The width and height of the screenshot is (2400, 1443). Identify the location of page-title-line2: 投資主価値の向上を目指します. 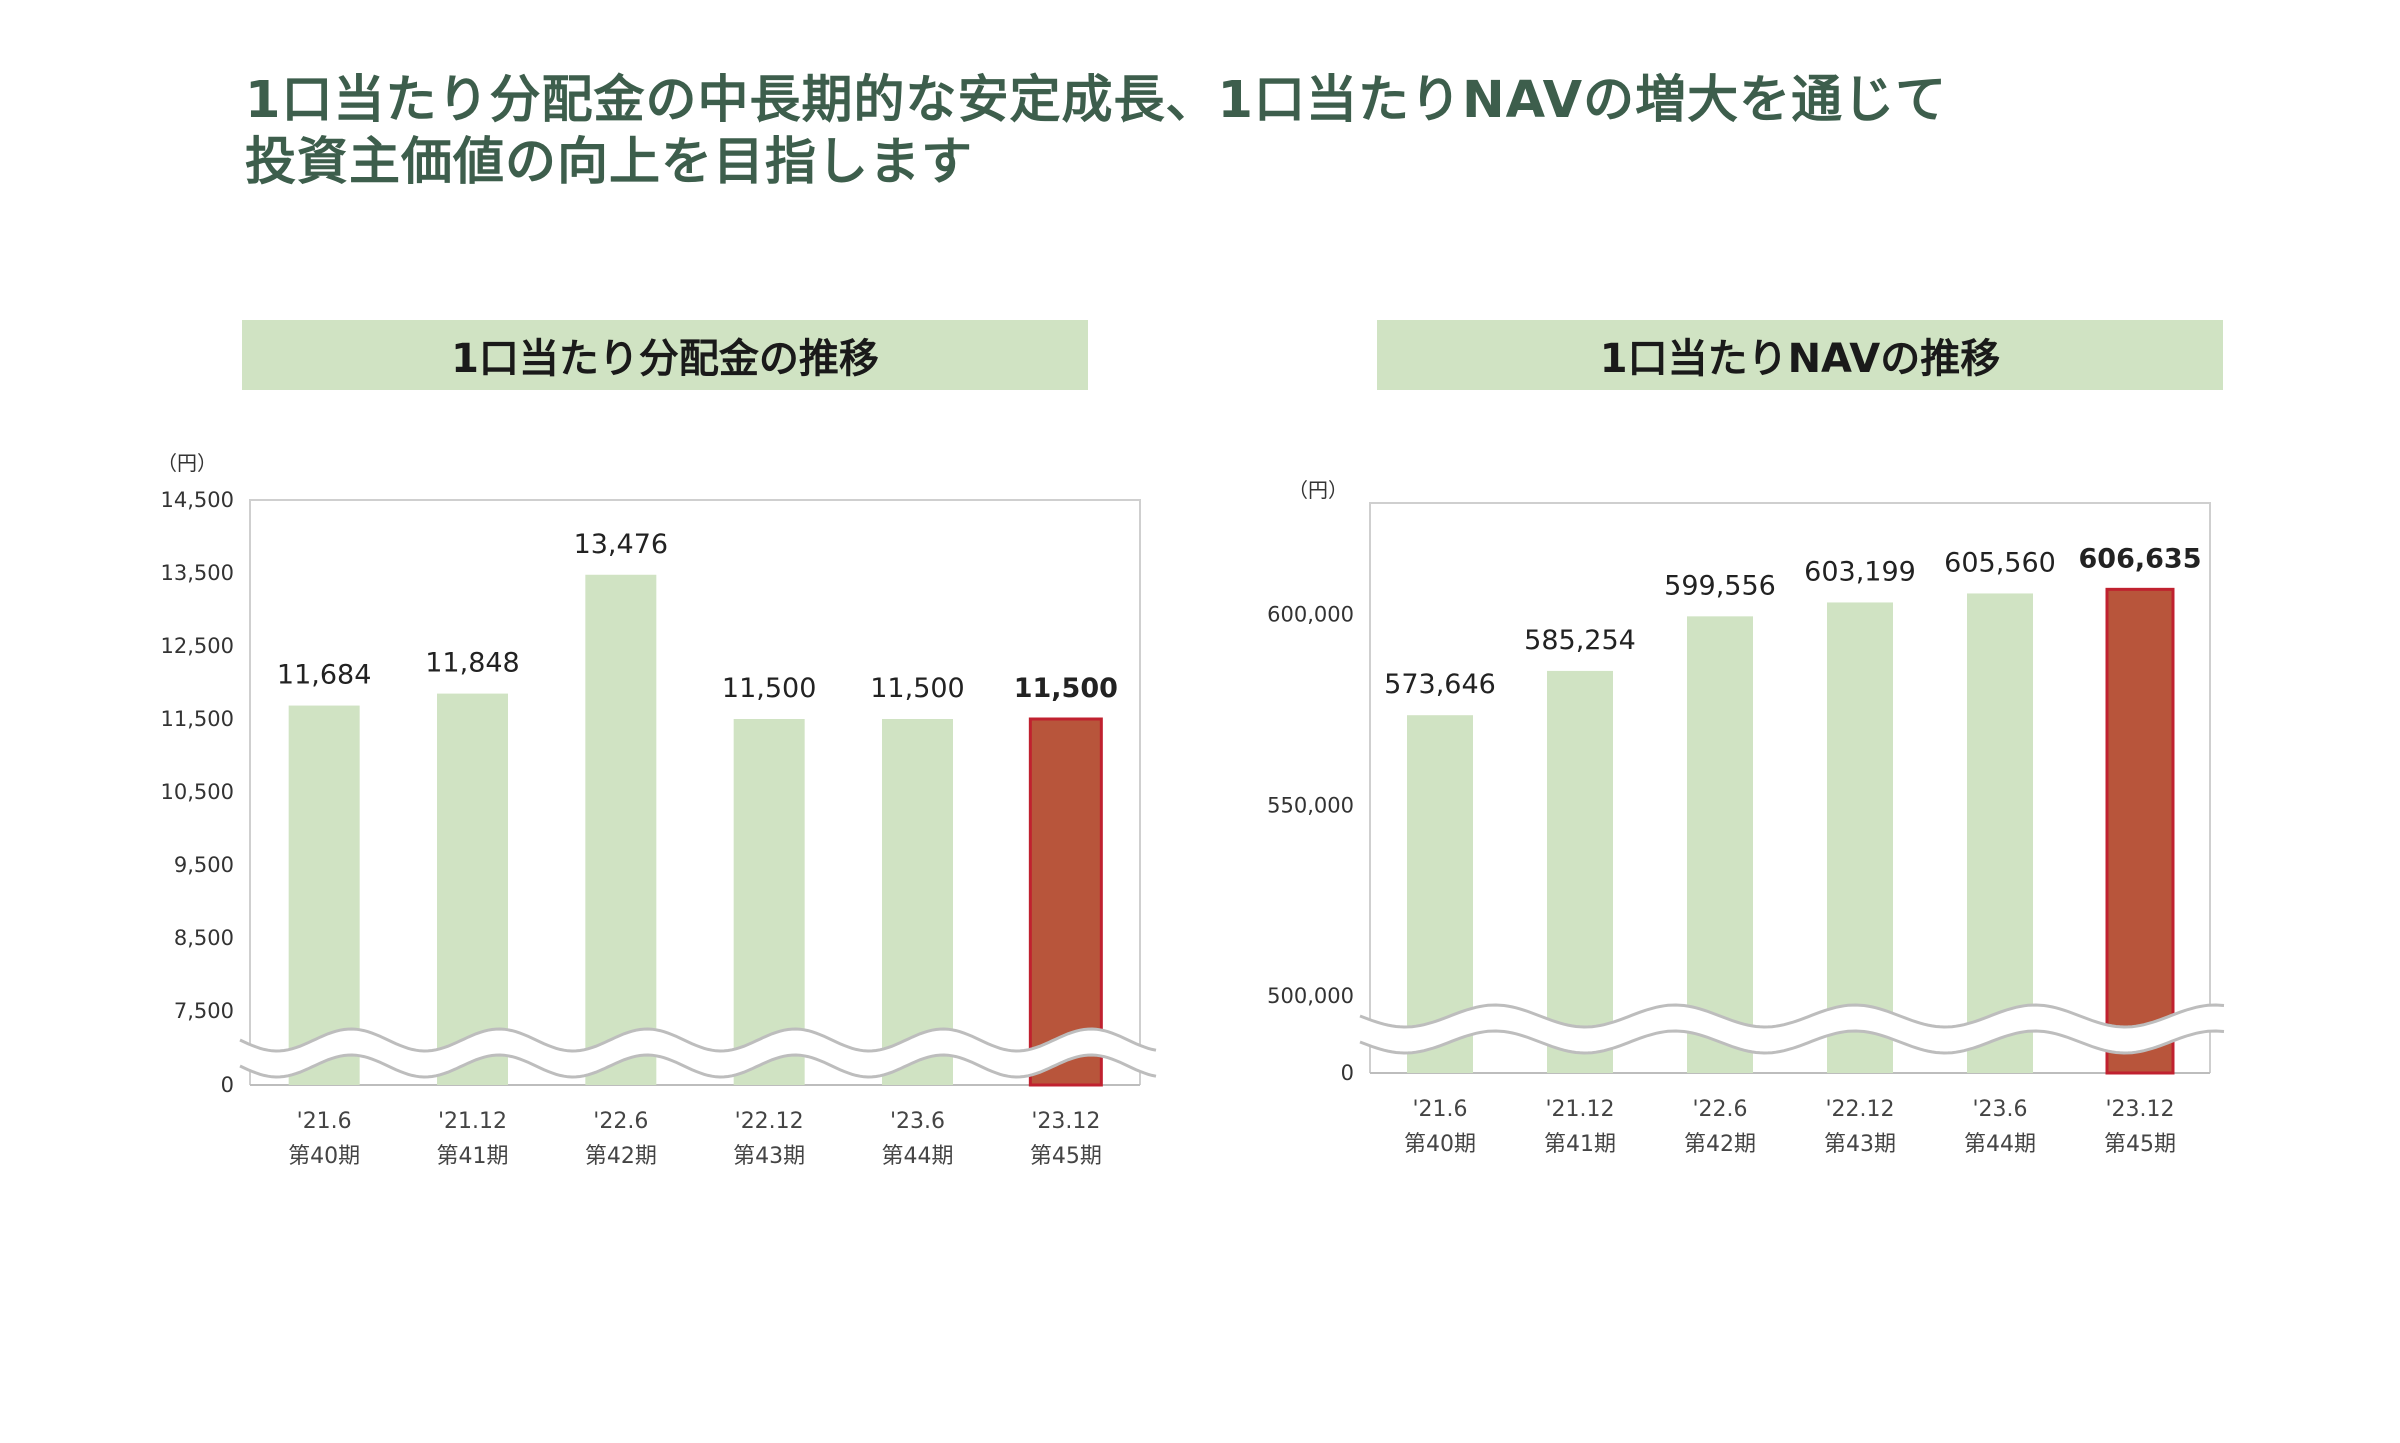
(609, 162).